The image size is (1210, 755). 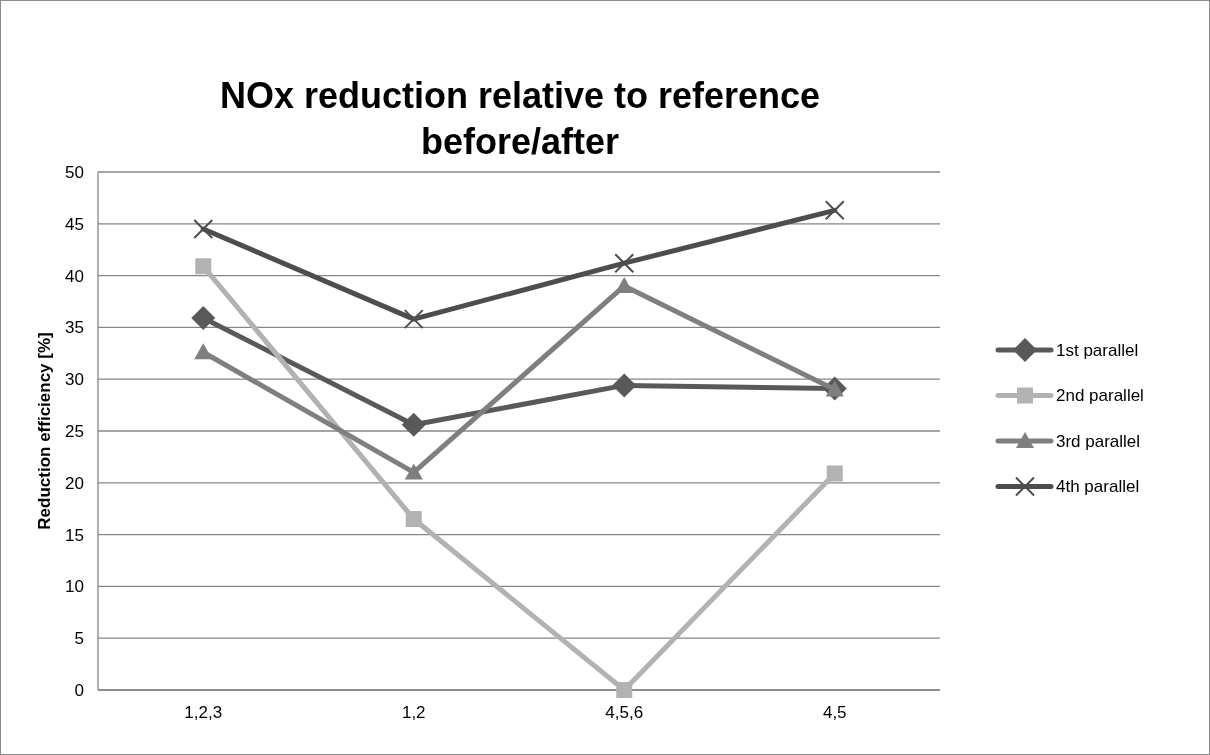 What do you see at coordinates (44, 431) in the screenshot?
I see `y-axis-title: Reduction efficiency [%]` at bounding box center [44, 431].